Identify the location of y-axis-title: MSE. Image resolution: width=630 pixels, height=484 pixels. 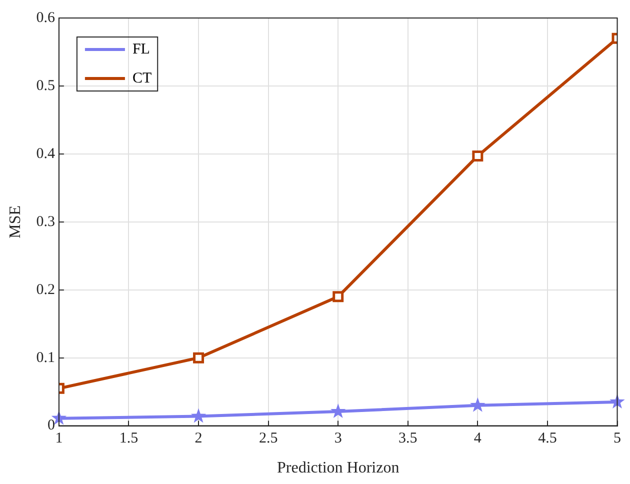
(15, 221).